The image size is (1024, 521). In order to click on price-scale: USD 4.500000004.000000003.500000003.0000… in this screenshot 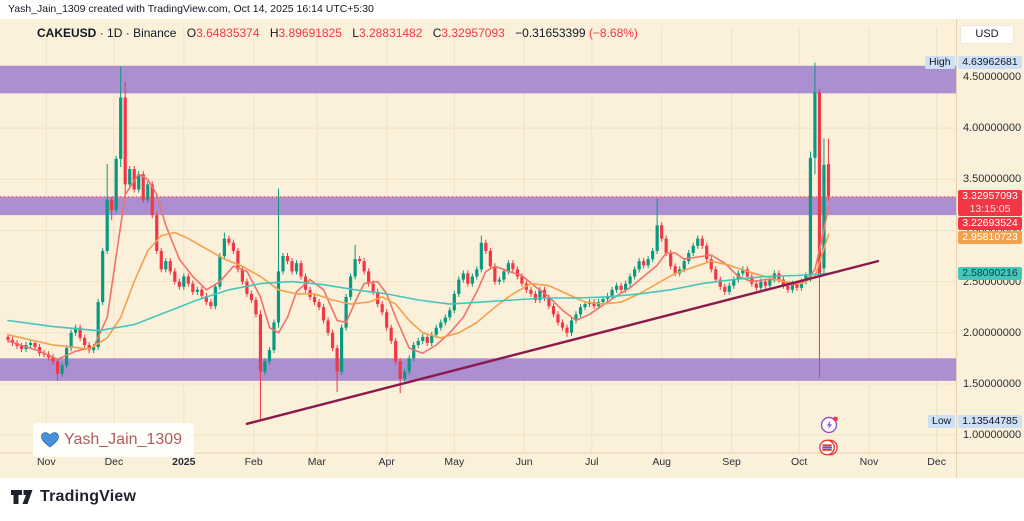, I will do `click(990, 248)`.